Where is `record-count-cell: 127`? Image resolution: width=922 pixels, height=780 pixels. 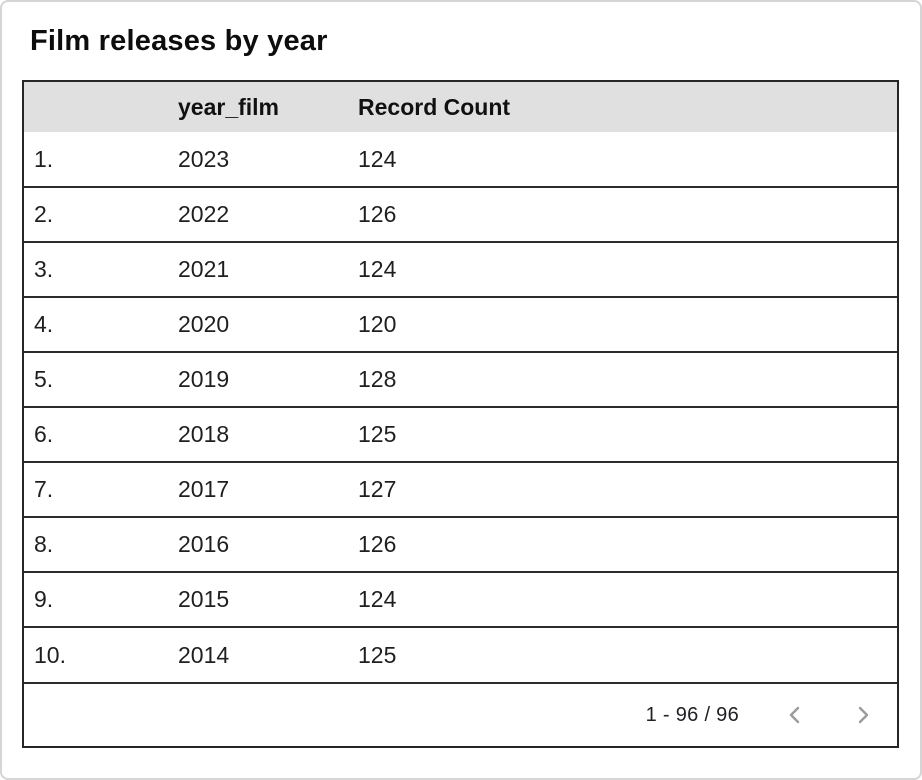
record-count-cell: 127 is located at coordinates (377, 489).